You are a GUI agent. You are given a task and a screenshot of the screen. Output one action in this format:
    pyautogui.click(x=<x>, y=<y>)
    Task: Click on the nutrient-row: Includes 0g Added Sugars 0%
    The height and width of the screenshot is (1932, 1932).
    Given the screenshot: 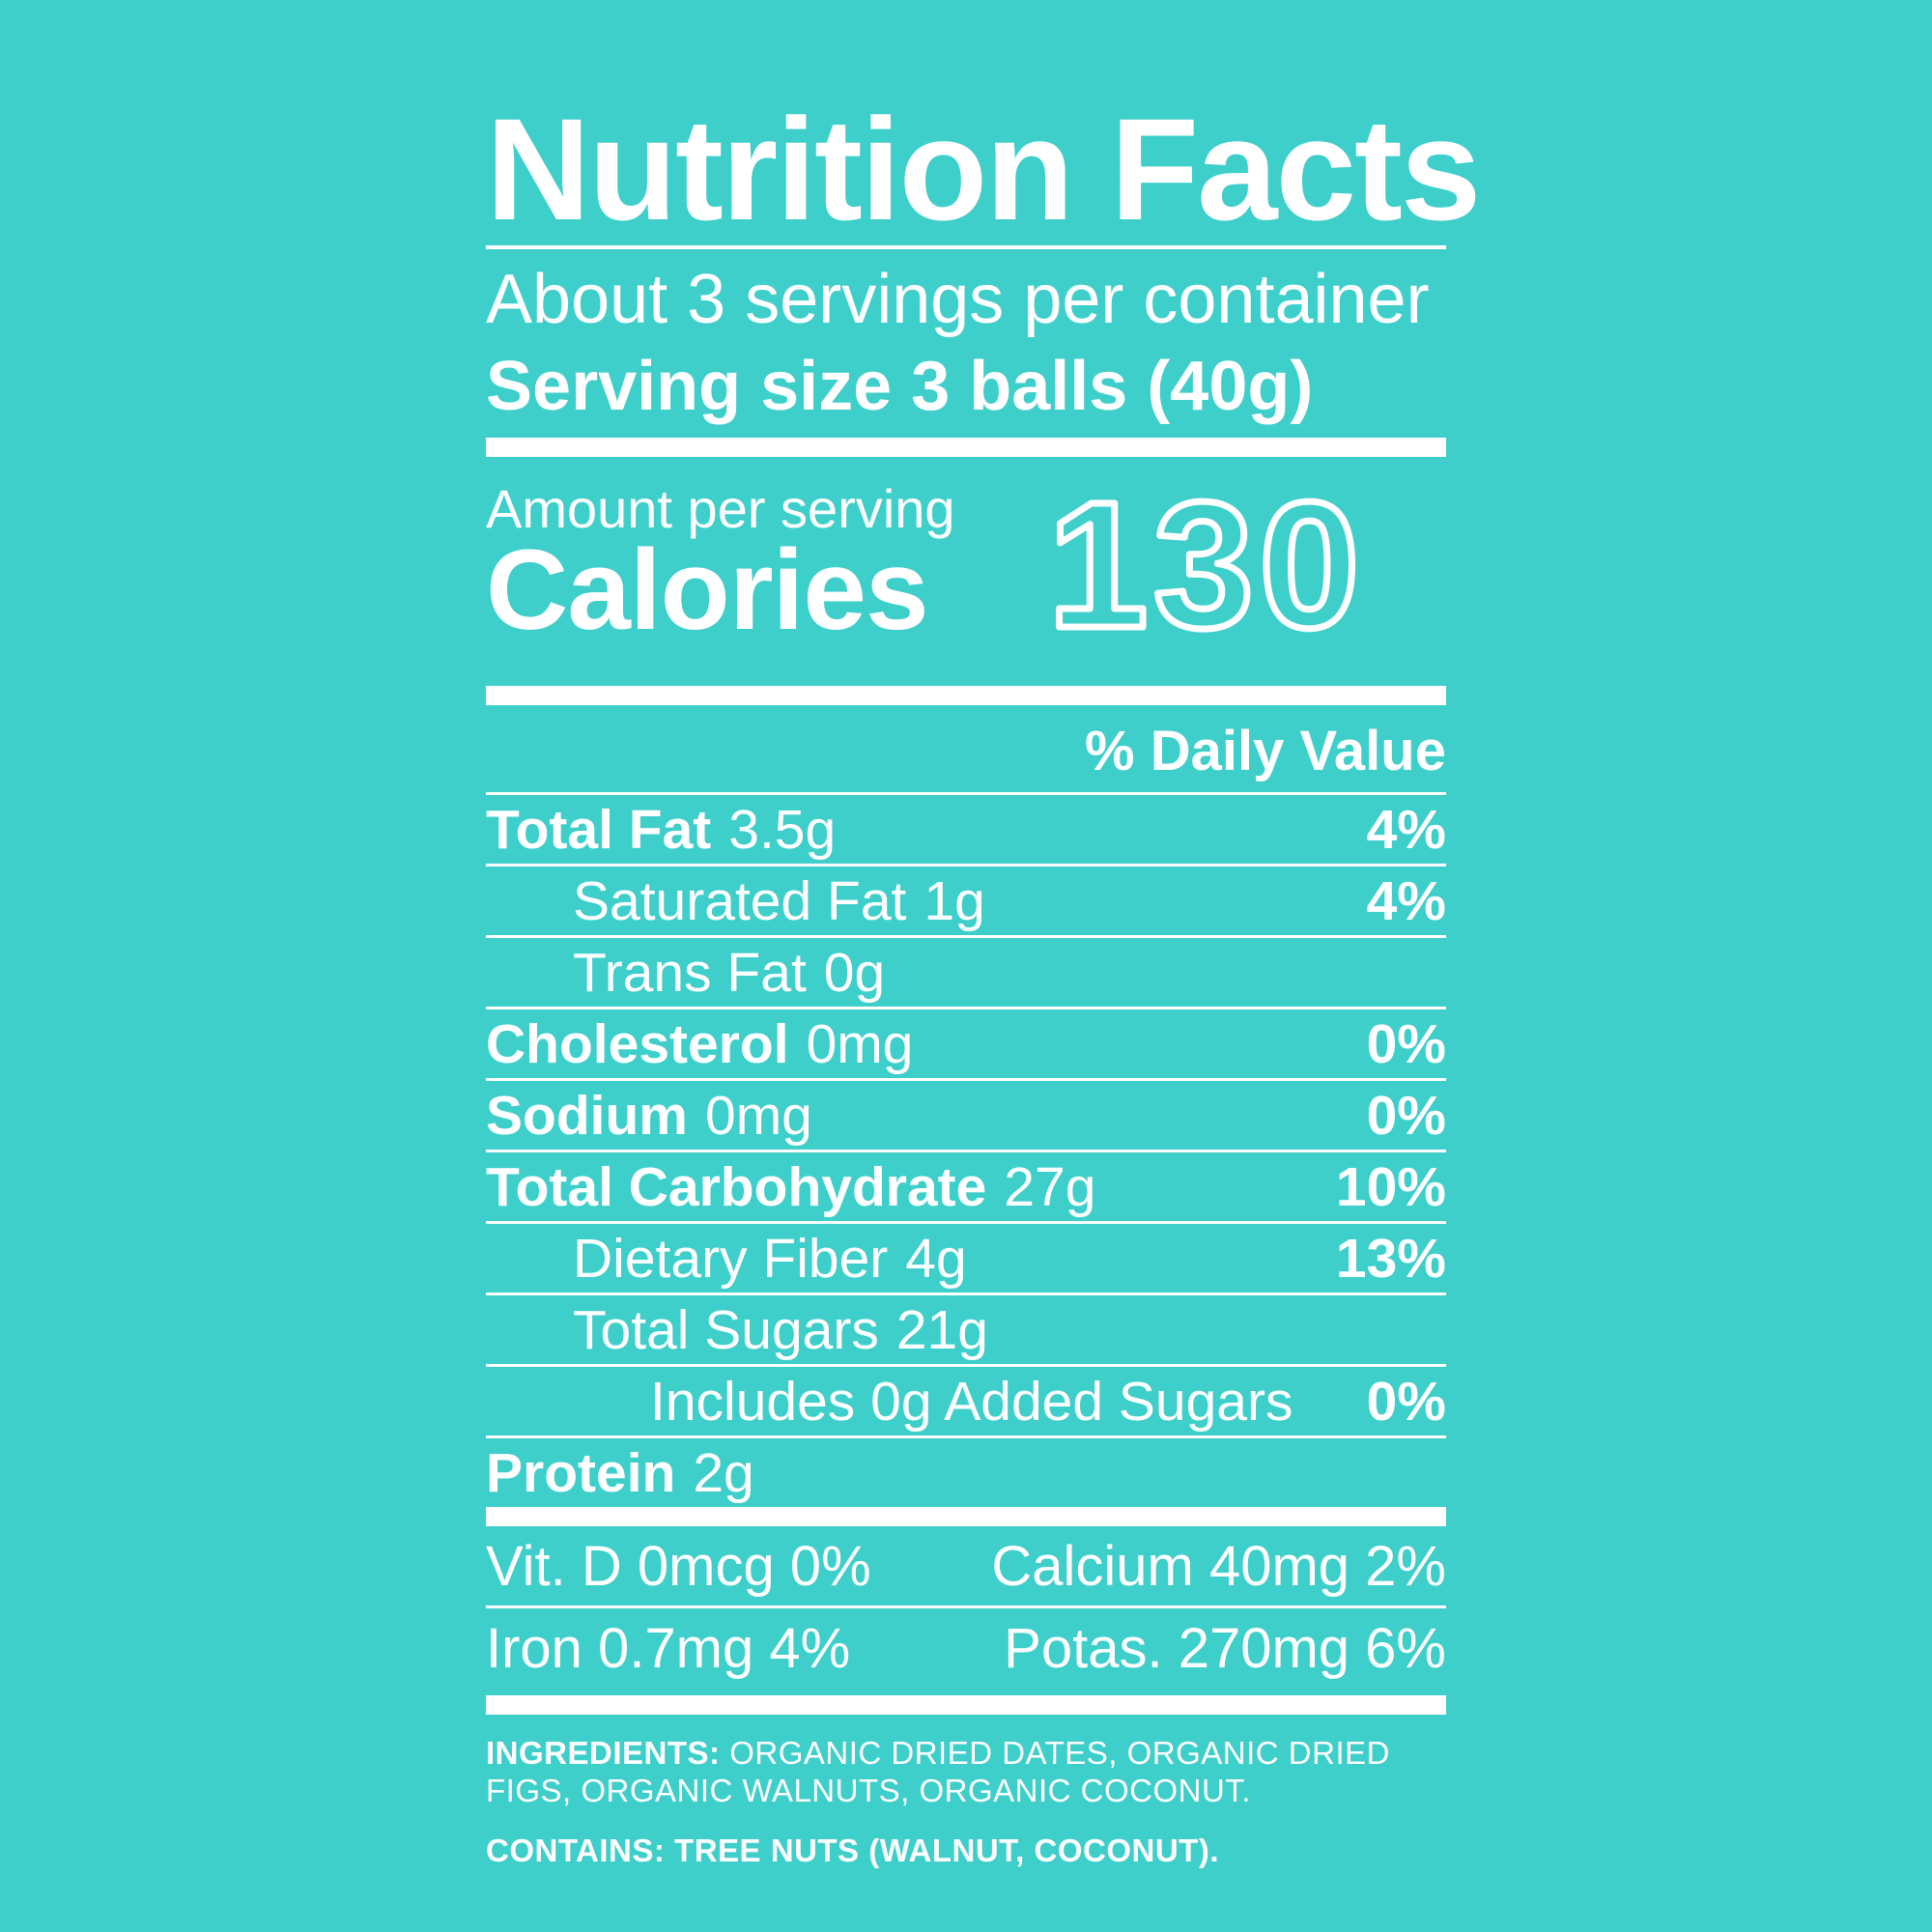 What is the action you would take?
    pyautogui.click(x=966, y=1401)
    